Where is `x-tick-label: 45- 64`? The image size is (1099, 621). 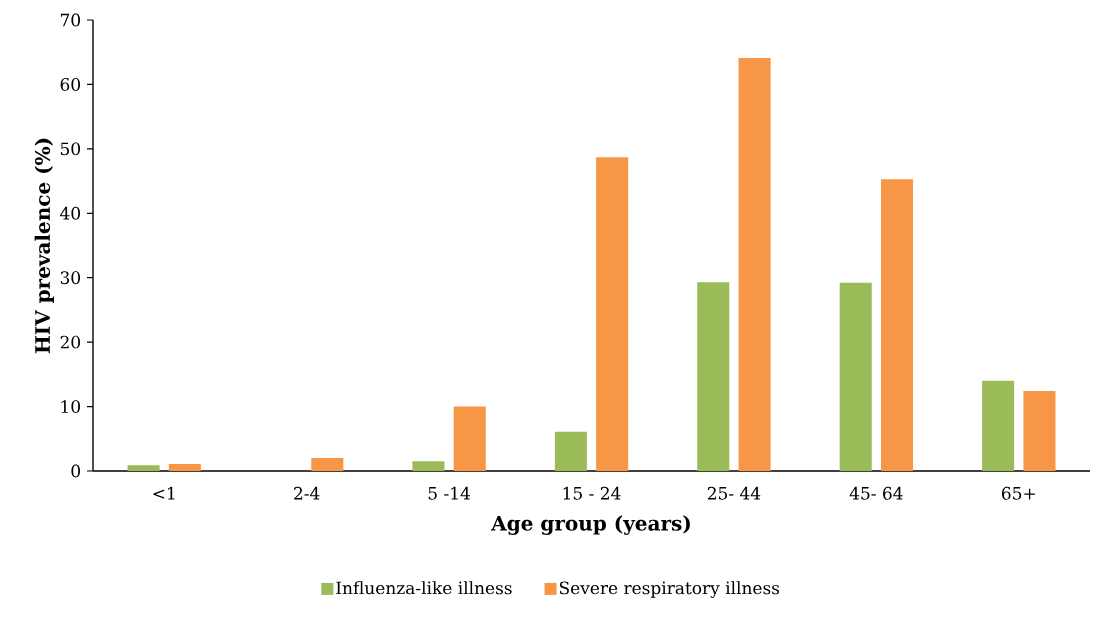 x-tick-label: 45- 64 is located at coordinates (876, 493).